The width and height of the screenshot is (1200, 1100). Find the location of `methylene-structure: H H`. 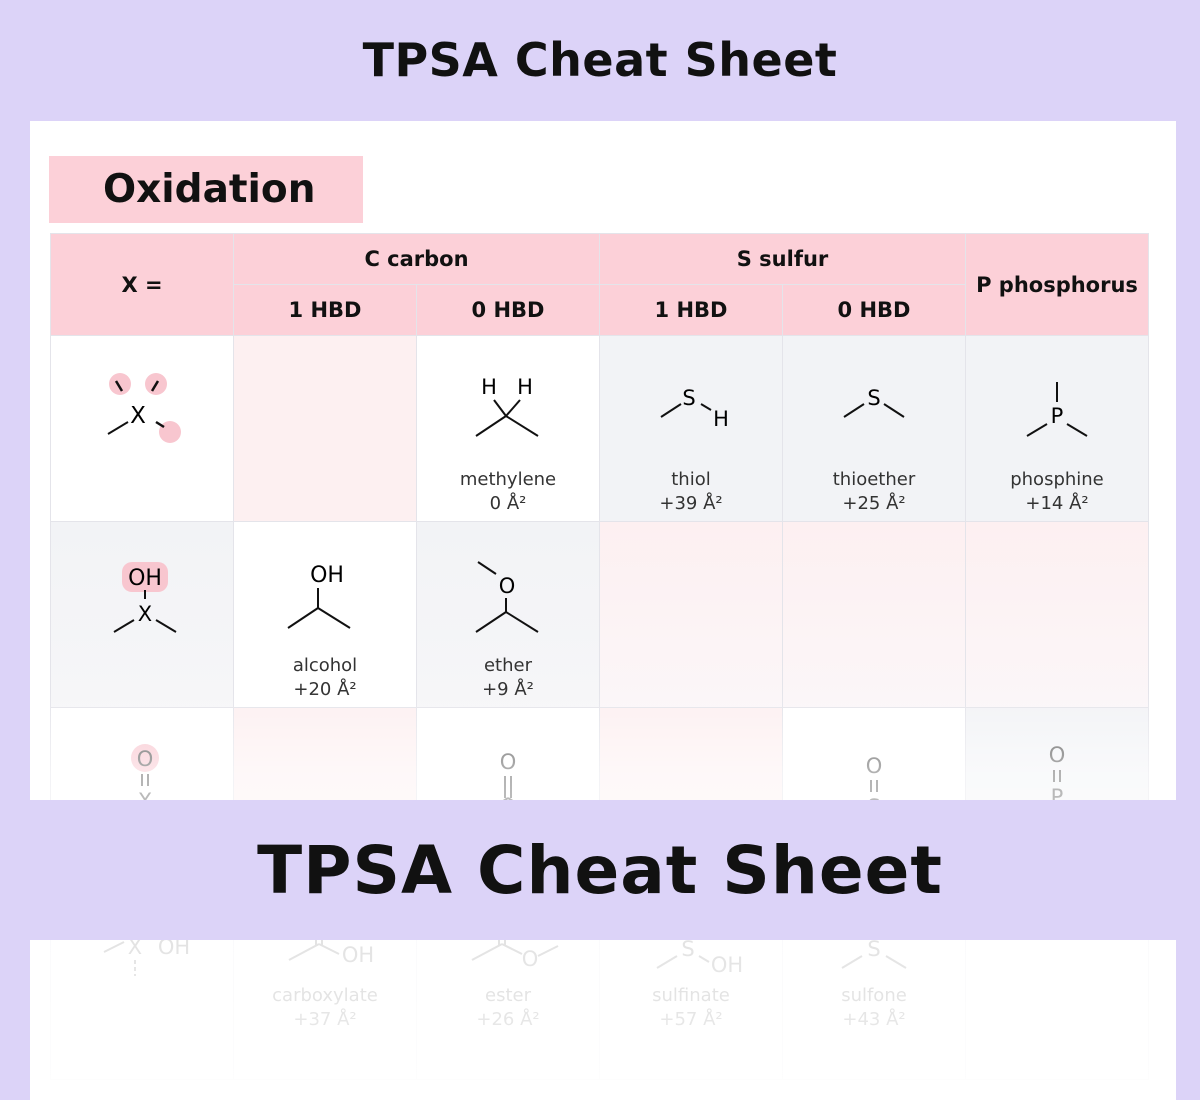

methylene-structure: H H is located at coordinates (507, 406).